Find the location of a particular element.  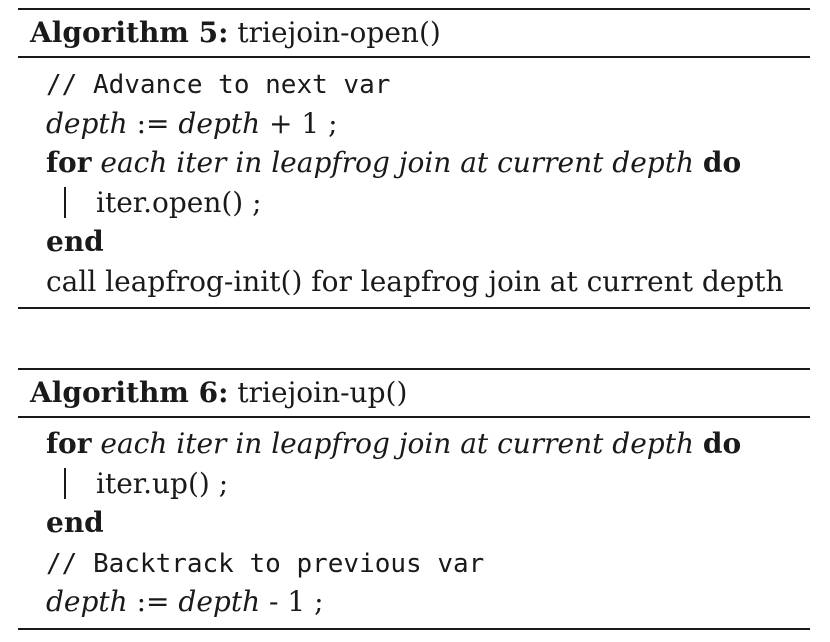

algorithm-label: Algorithm 5: is located at coordinates (129, 32).